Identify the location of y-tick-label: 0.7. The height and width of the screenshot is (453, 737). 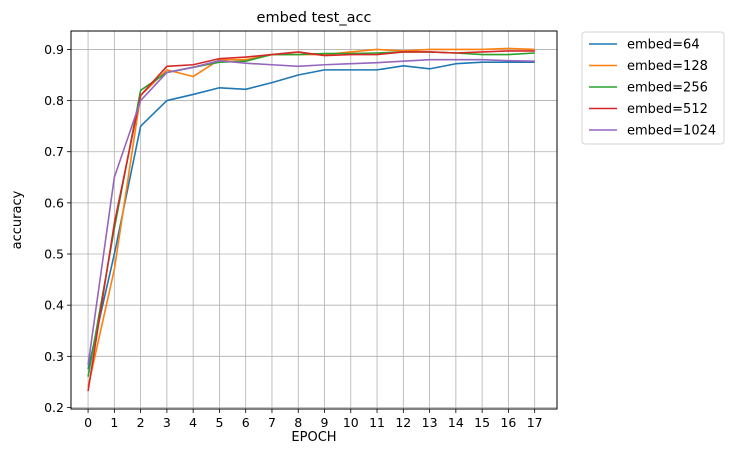
(54, 151).